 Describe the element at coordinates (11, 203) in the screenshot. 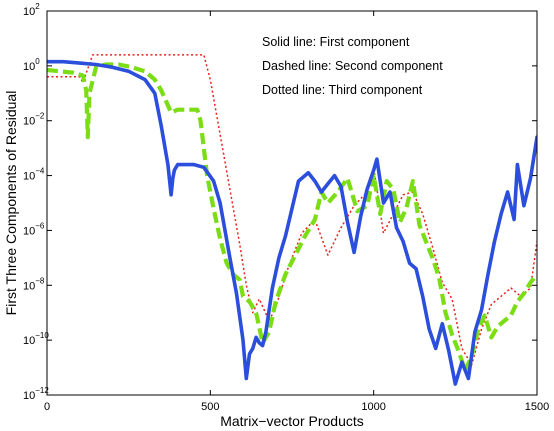

I see `y-axis-label: First Three Components of Residual` at that location.